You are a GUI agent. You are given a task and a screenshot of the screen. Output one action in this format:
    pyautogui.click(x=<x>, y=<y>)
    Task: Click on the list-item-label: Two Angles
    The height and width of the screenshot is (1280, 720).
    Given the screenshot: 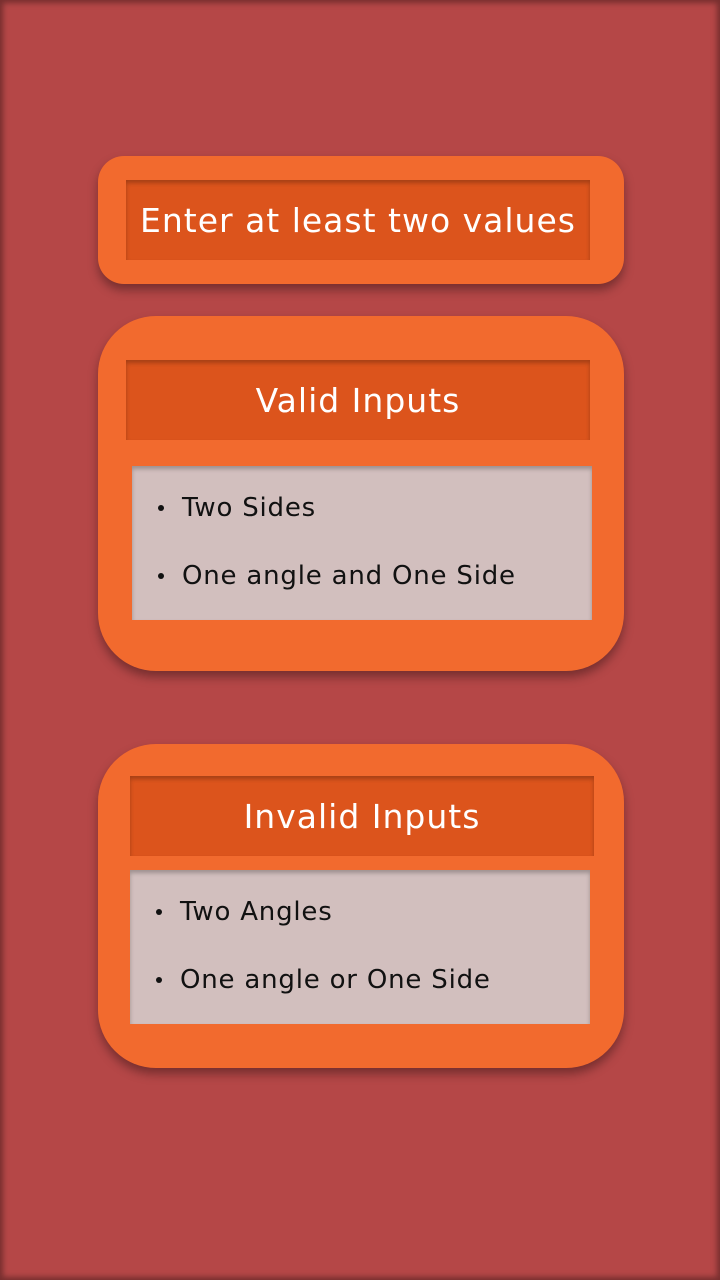 What is the action you would take?
    pyautogui.click(x=256, y=912)
    